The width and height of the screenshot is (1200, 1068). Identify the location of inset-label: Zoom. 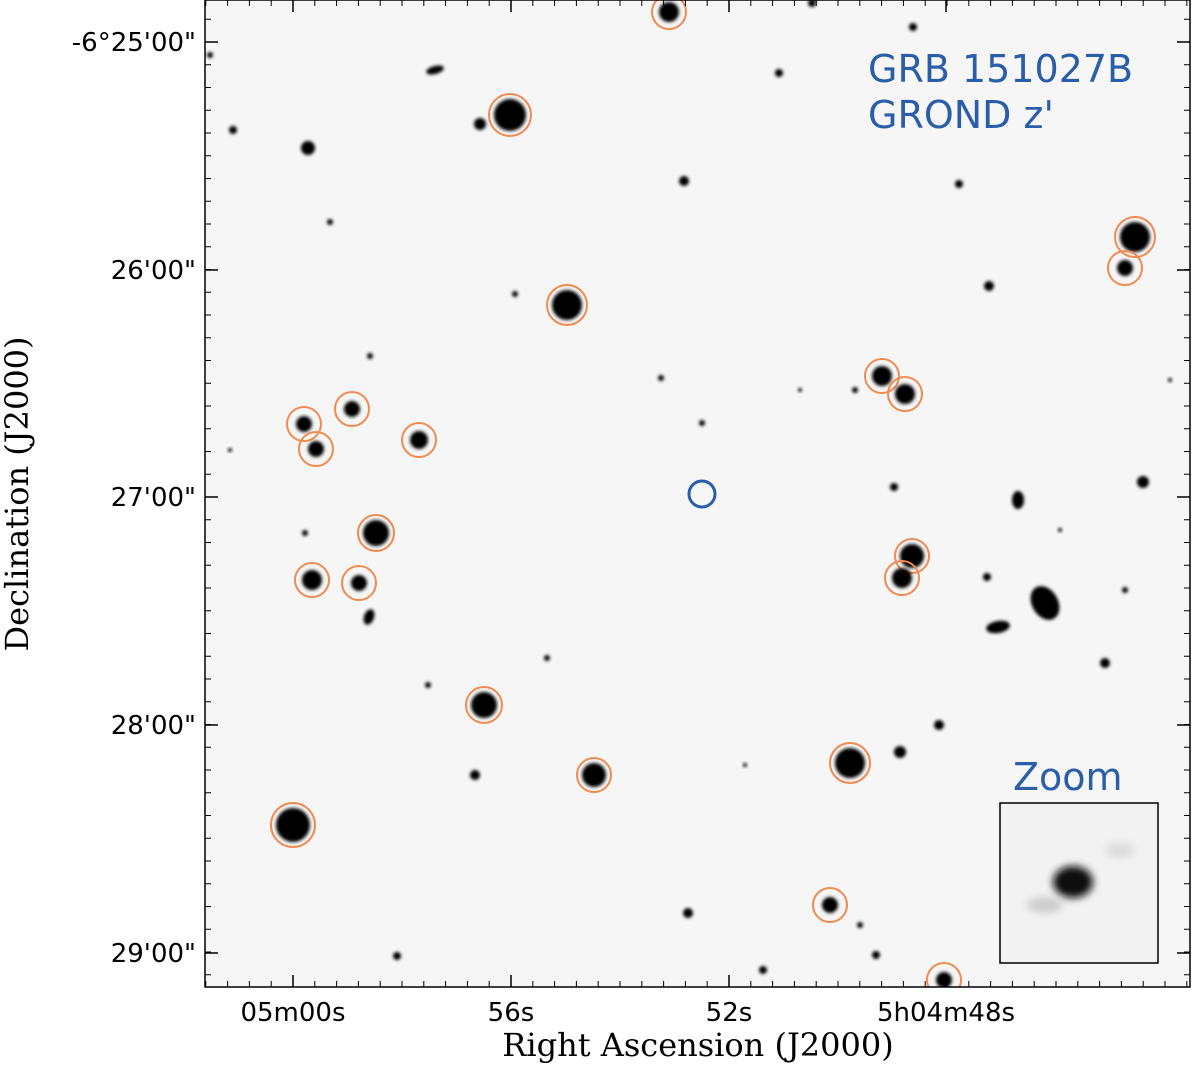
(1068, 777).